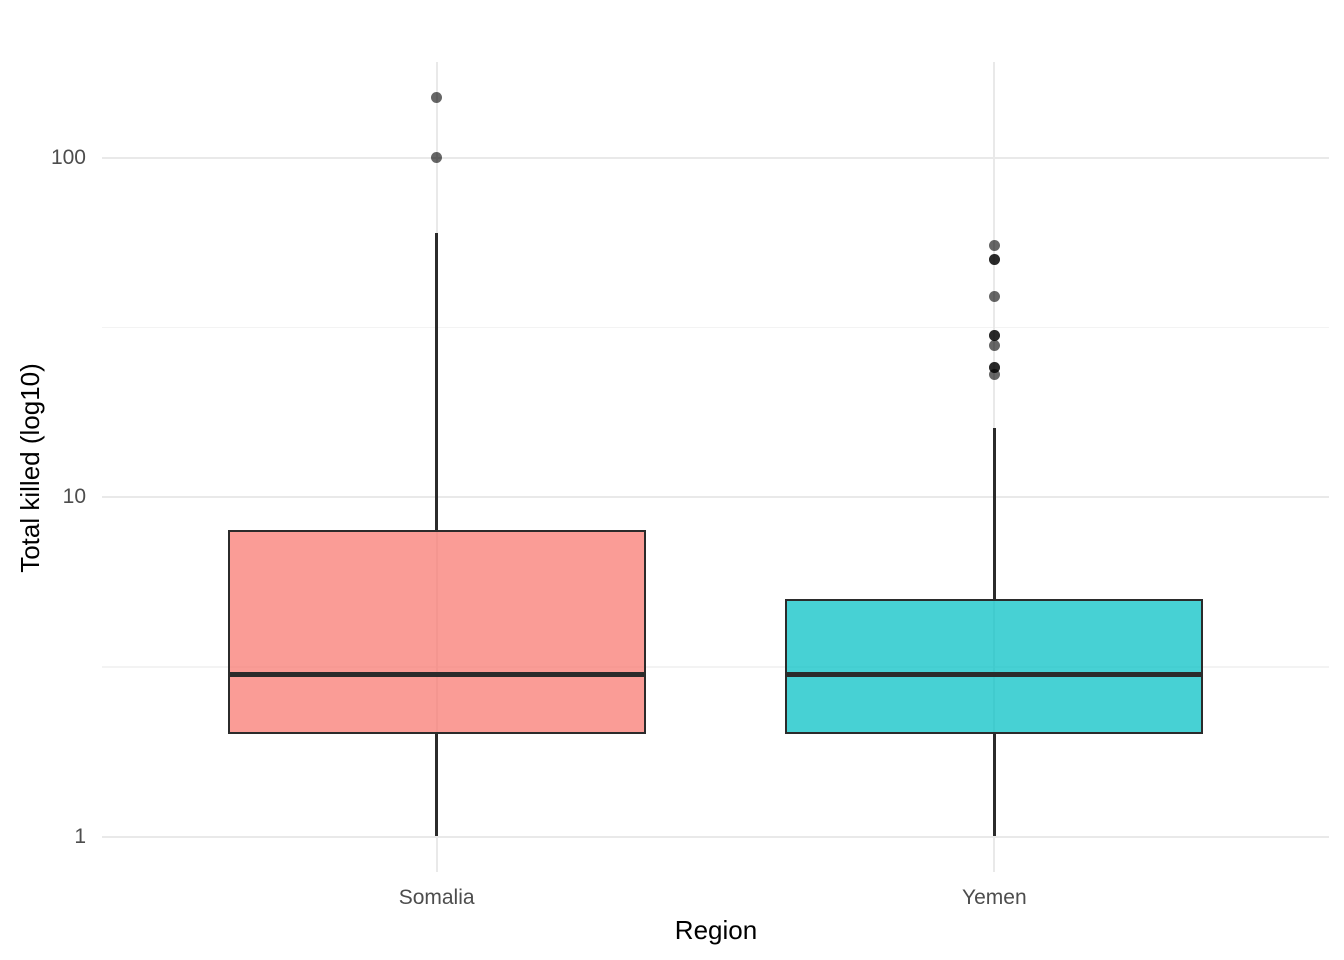 This screenshot has height=960, width=1344. What do you see at coordinates (68, 157) in the screenshot?
I see `y-tick-label: 100` at bounding box center [68, 157].